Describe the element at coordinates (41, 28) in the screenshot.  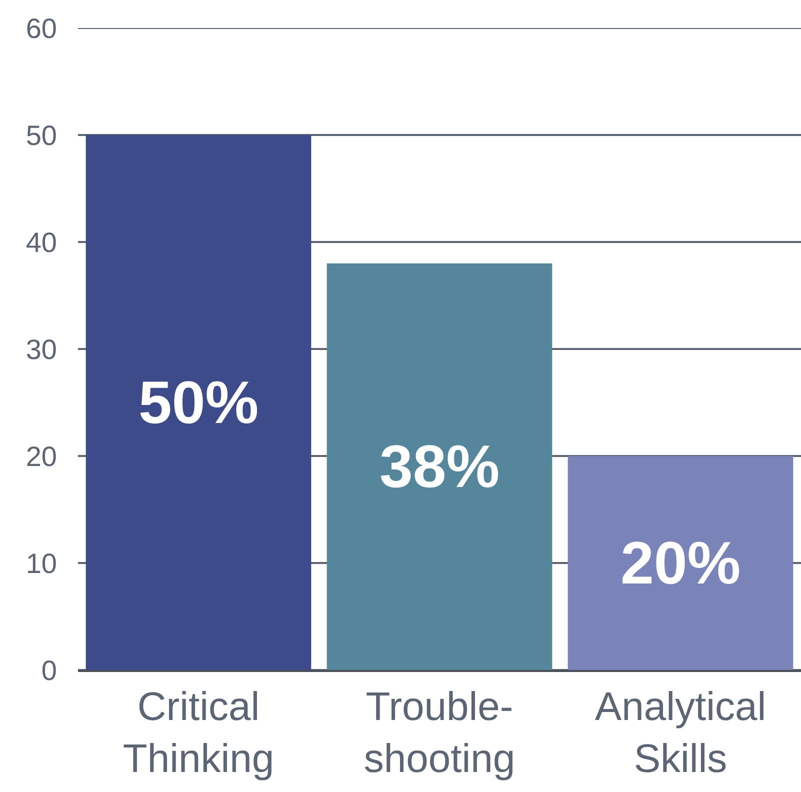
I see `y-tick-label: 60` at that location.